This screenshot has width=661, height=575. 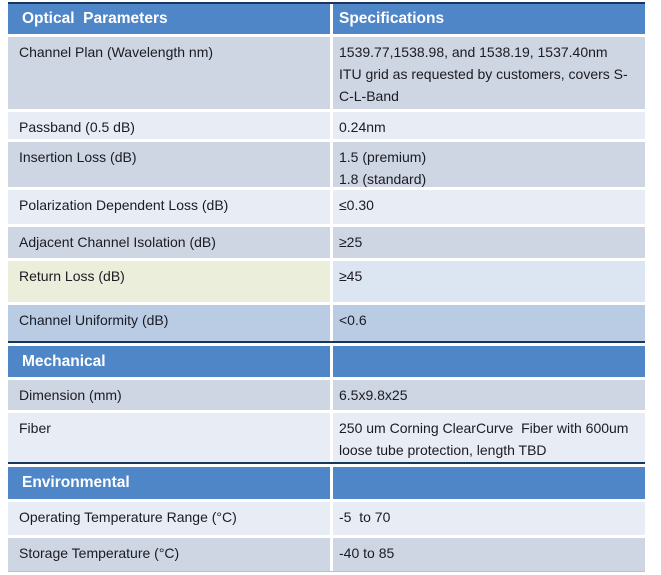 I want to click on value-cell: -5 to 70, so click(x=489, y=518).